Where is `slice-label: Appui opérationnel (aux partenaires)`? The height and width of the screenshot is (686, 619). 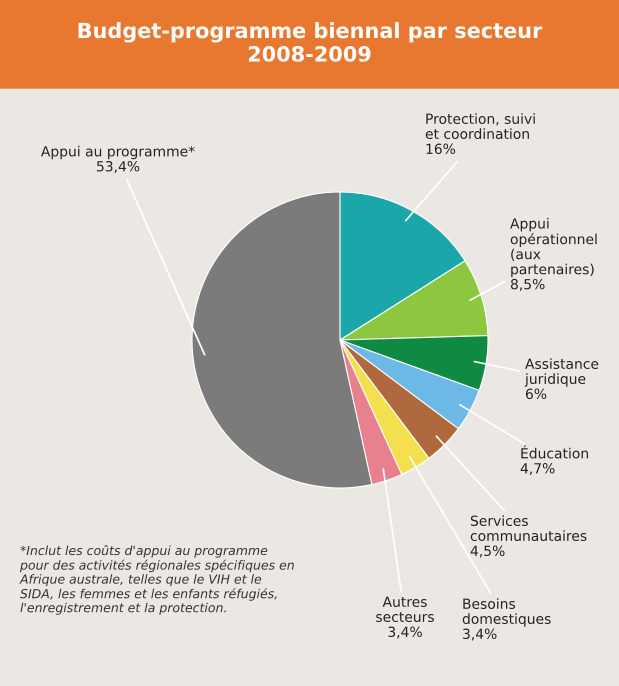
slice-label: Appui opérationnel (aux partenaires) is located at coordinates (553, 248).